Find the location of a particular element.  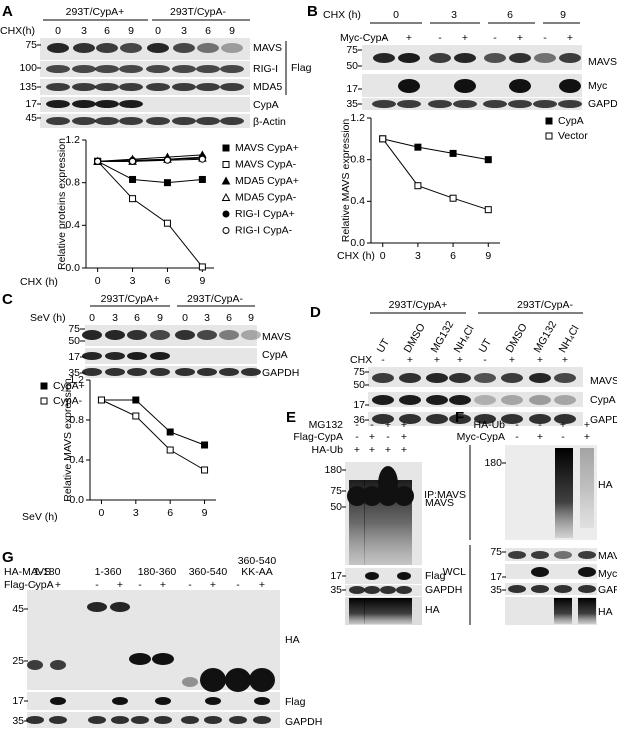

group-label: 293T/CypA+ is located at coordinates (95, 12).